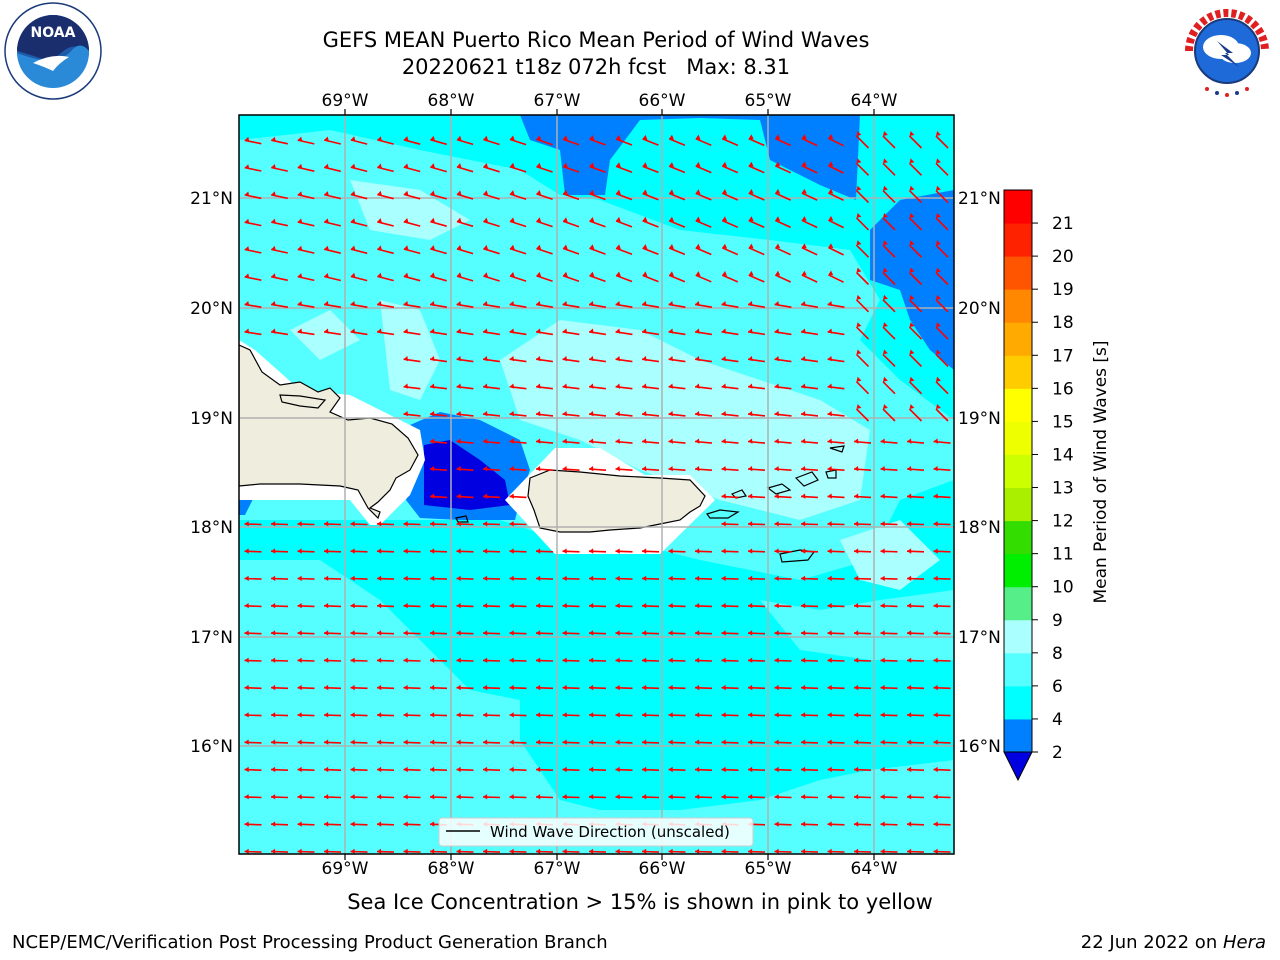  What do you see at coordinates (211, 309) in the screenshot?
I see `lat-label-left: 20°N` at bounding box center [211, 309].